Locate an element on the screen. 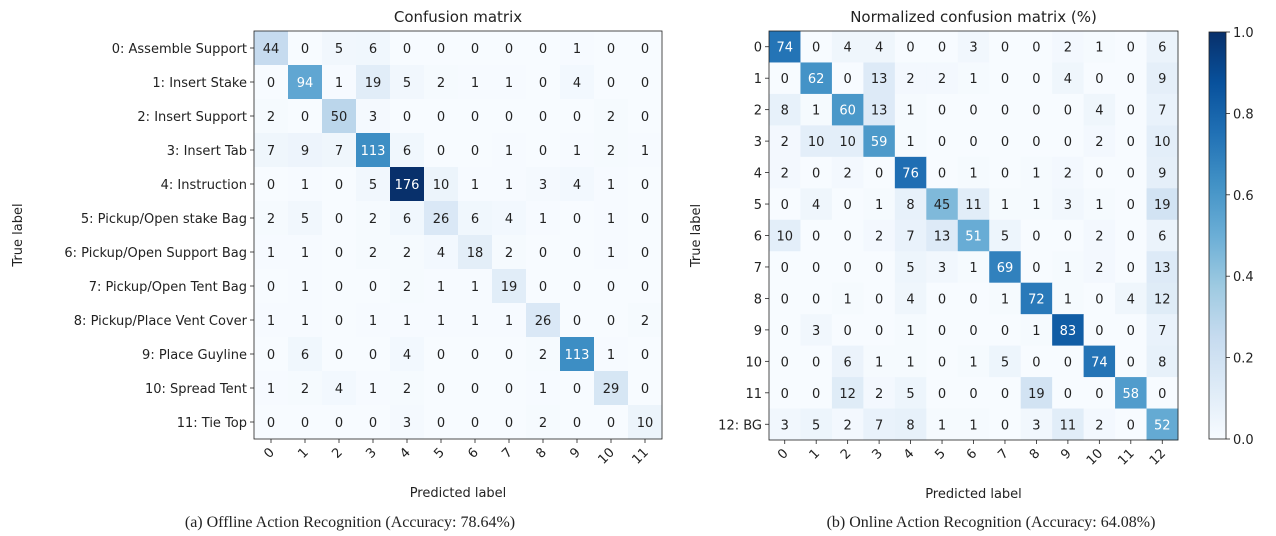 This screenshot has width=1276, height=536. y-tick-label: 11: Tie Top is located at coordinates (212, 423).